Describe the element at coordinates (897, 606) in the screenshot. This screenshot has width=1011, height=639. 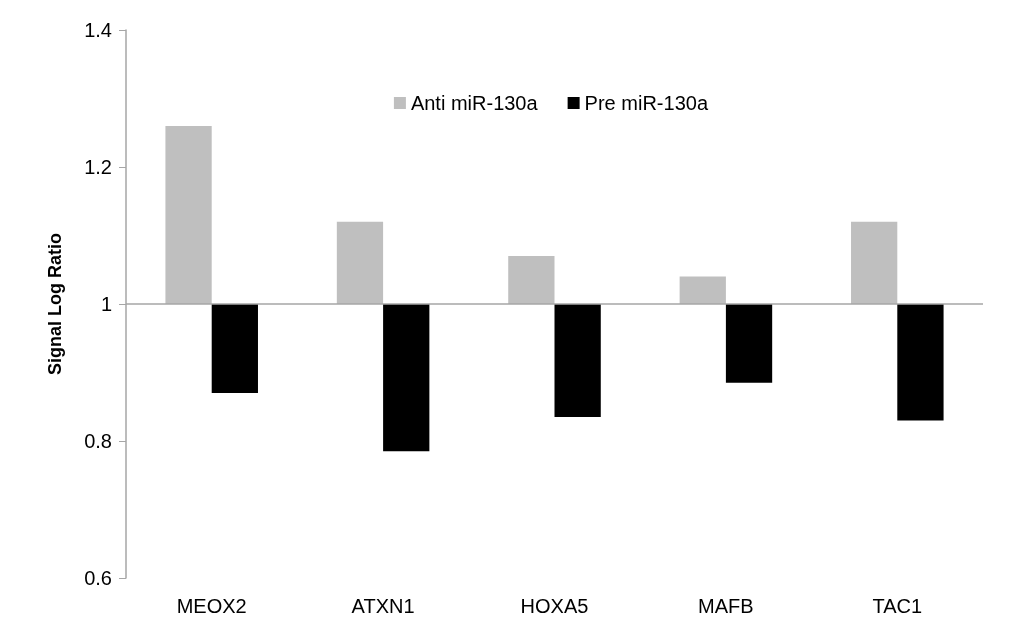
I see `x-tick-label: TAC1` at that location.